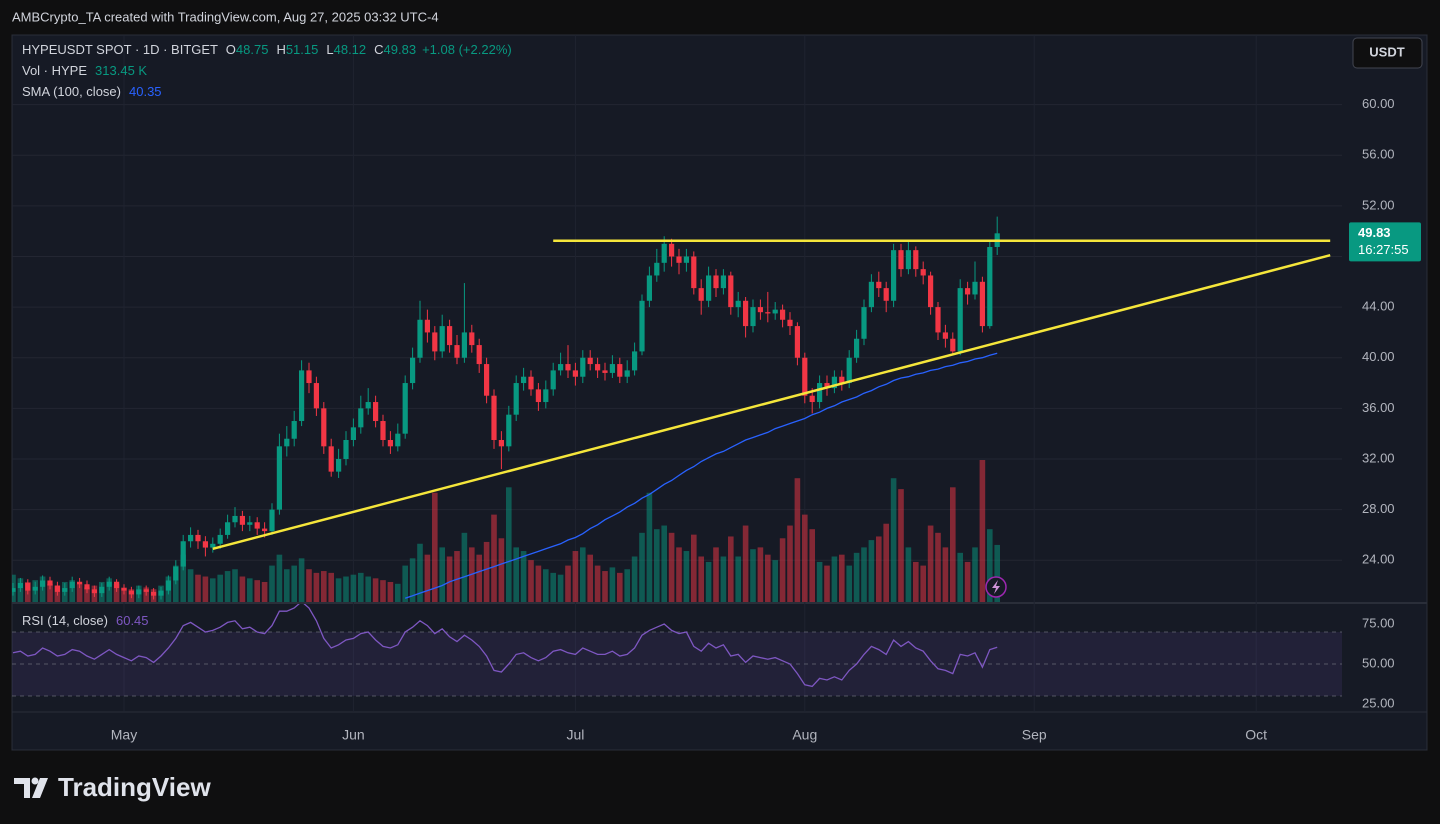  Describe the element at coordinates (505, 646) in the screenshot. I see `rsi-line` at that location.